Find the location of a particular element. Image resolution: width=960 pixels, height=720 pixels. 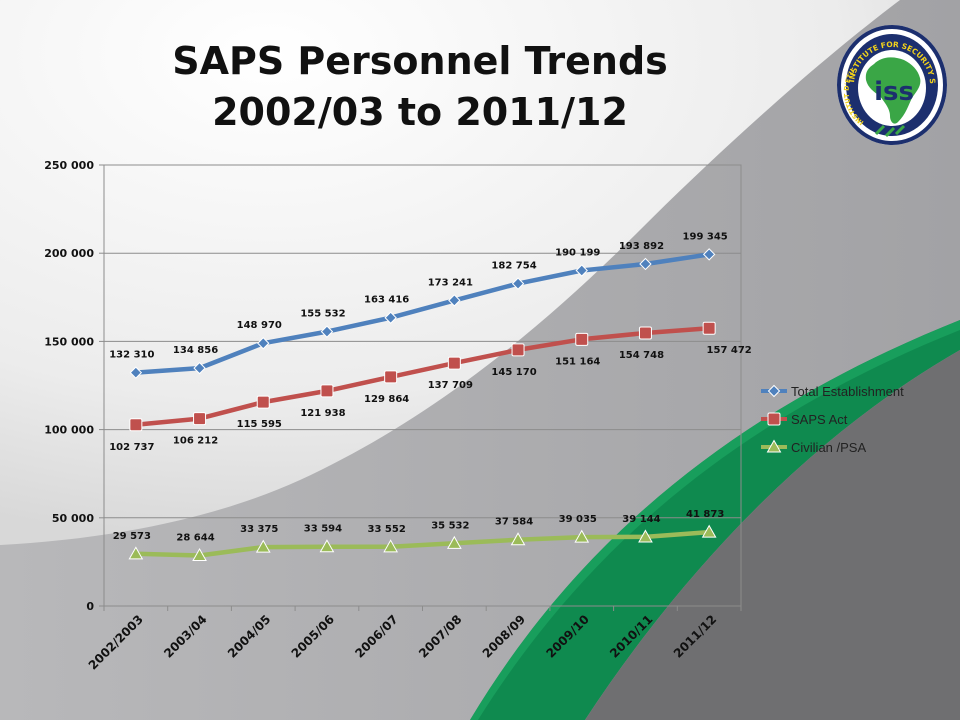

x-tick-label: 2011/12 is located at coordinates (695, 636).